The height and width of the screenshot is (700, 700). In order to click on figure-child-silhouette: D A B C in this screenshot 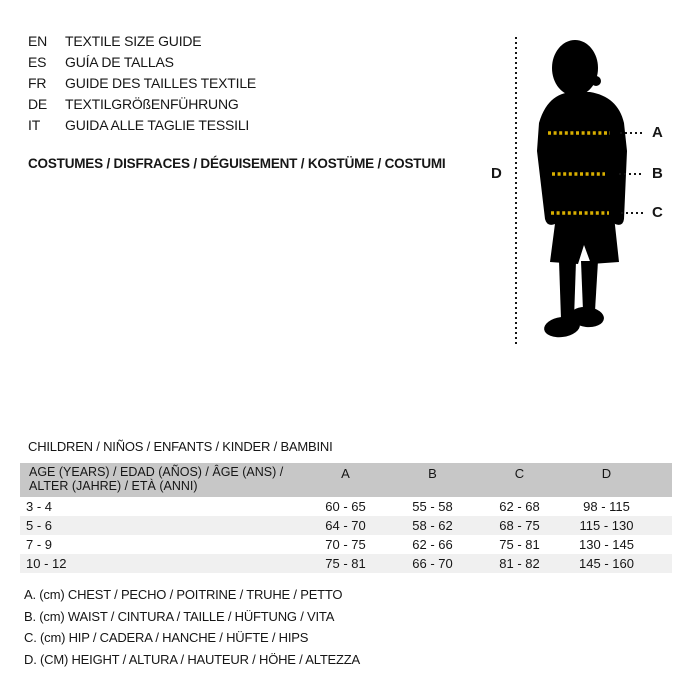, I will do `click(582, 192)`.